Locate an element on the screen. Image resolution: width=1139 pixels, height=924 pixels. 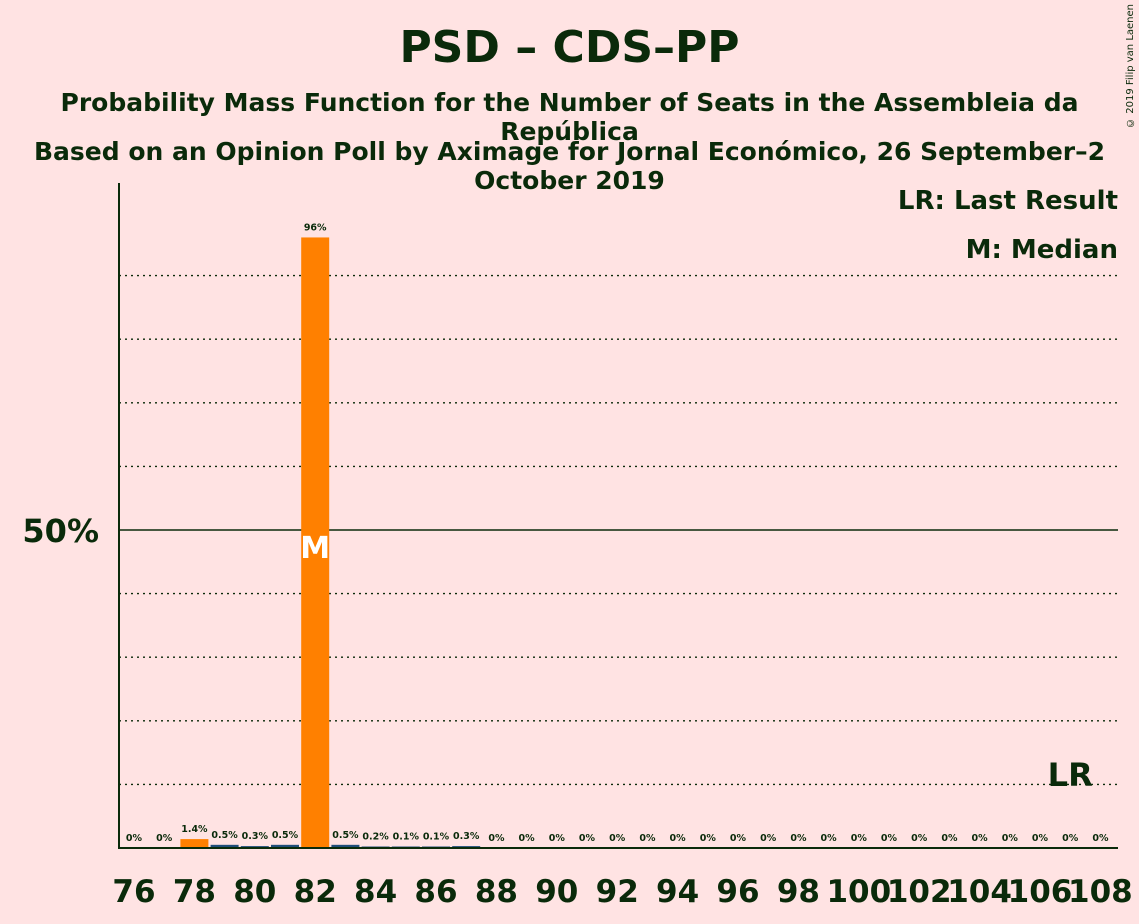
x-tick-label-102: 102 is located at coordinates (919, 892).